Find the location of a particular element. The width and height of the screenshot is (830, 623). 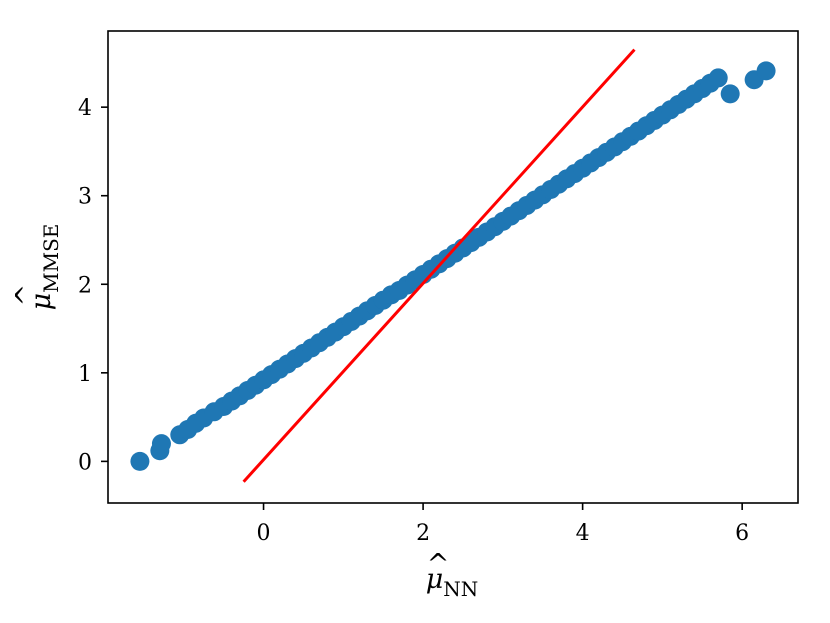

axis-label-subscript: MMSE is located at coordinates (51, 258).